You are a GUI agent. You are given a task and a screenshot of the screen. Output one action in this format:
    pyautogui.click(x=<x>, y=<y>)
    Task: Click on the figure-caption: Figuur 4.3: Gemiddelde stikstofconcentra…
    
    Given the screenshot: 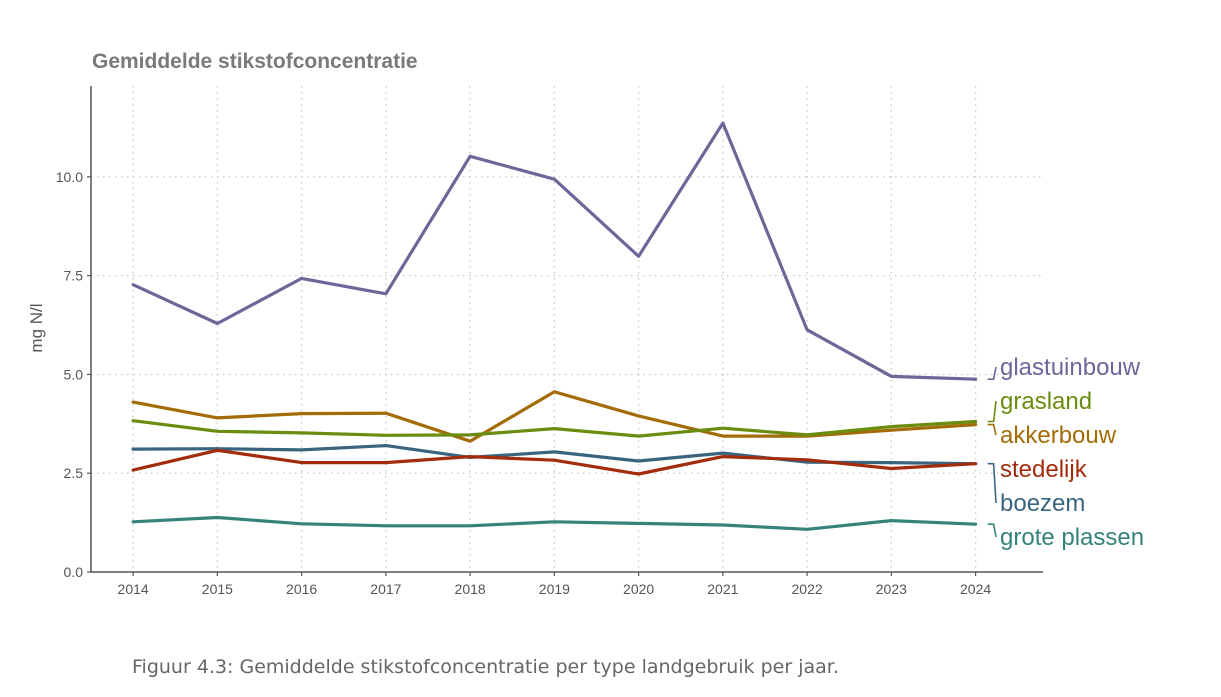 What is the action you would take?
    pyautogui.click(x=485, y=667)
    